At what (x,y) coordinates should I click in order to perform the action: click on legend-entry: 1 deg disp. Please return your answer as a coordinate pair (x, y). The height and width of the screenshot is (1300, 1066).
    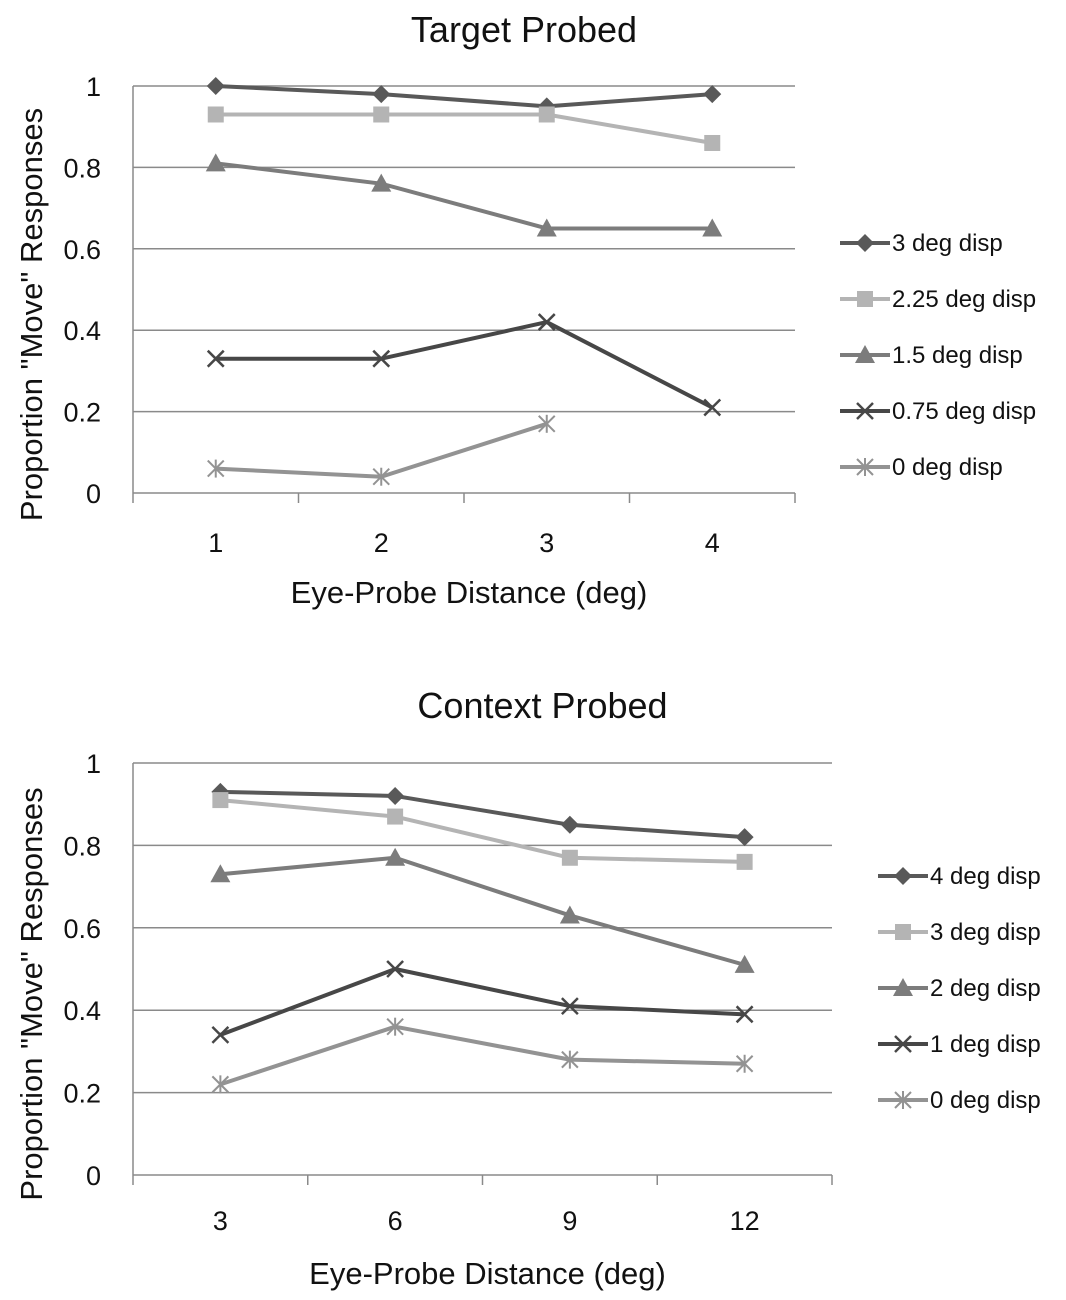
    Looking at the image, I should click on (959, 1044).